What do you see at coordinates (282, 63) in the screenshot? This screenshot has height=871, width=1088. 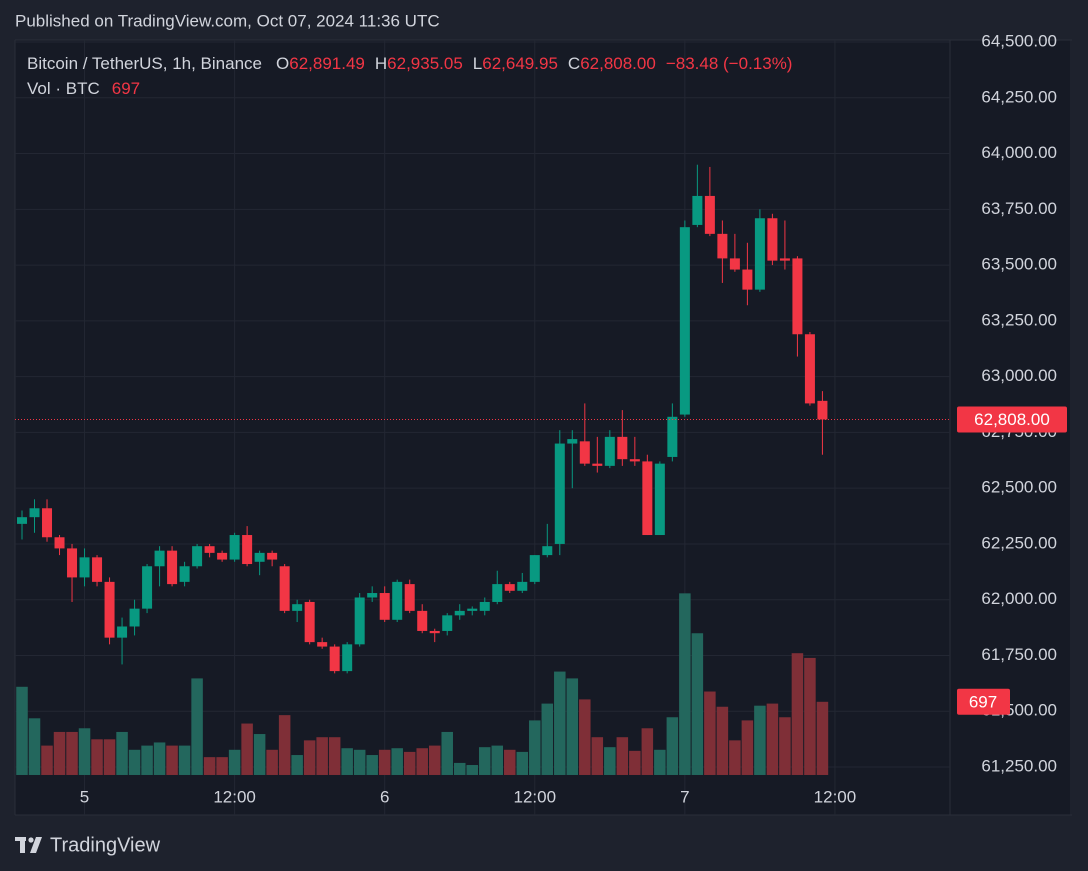 I see `legend-item: O` at bounding box center [282, 63].